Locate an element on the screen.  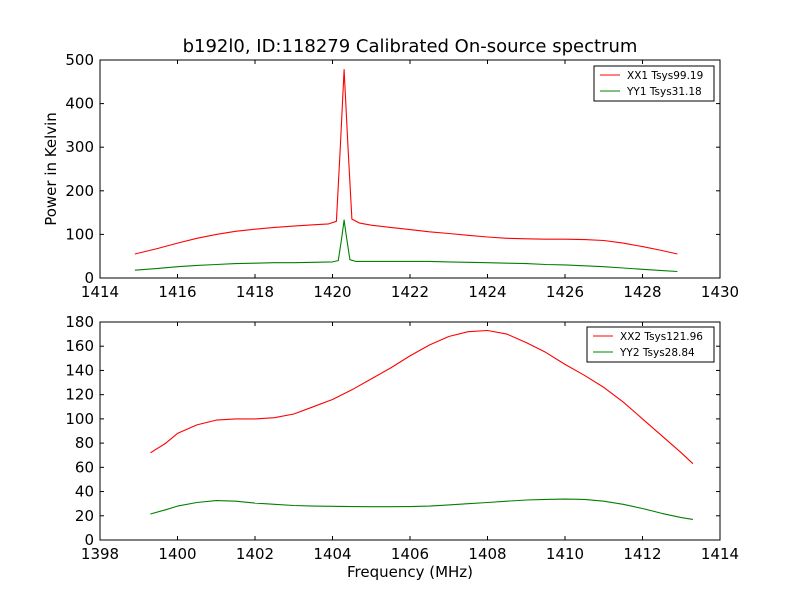
x-tick-label: 1430 is located at coordinates (720, 292).